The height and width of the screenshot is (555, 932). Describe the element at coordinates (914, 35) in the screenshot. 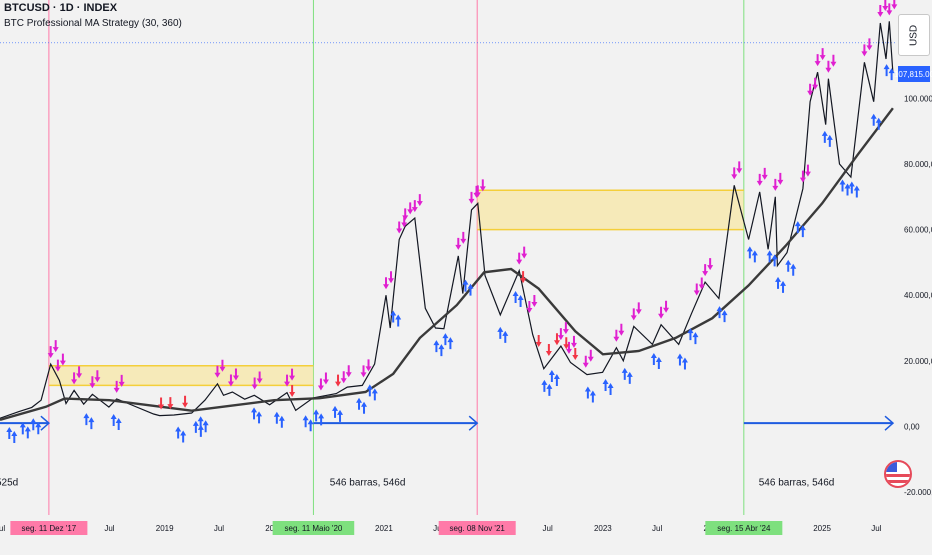

I see `currency-button: USD` at that location.